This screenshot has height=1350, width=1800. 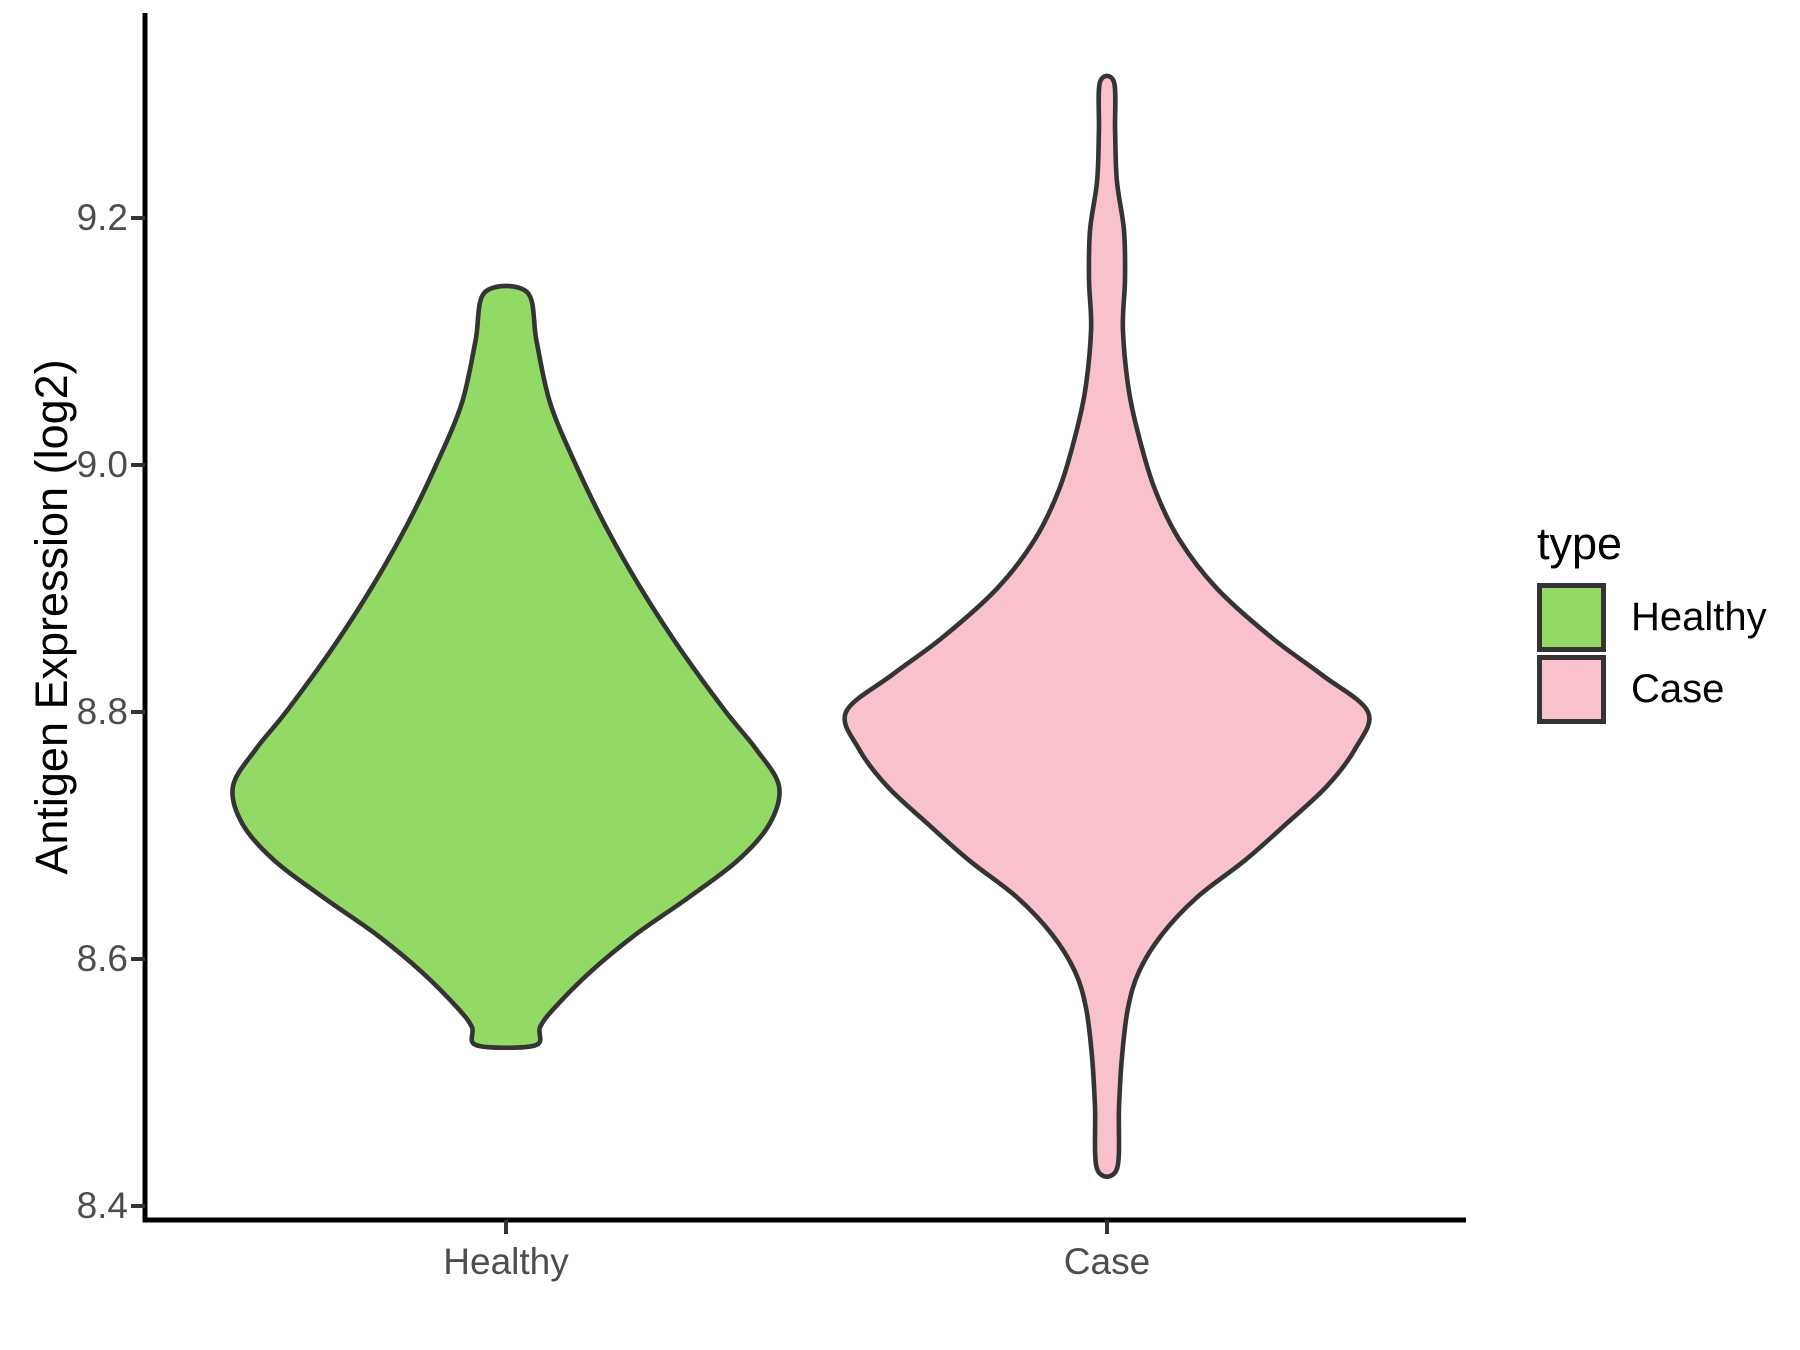 I want to click on legend-label-case: Case, so click(x=1678, y=689).